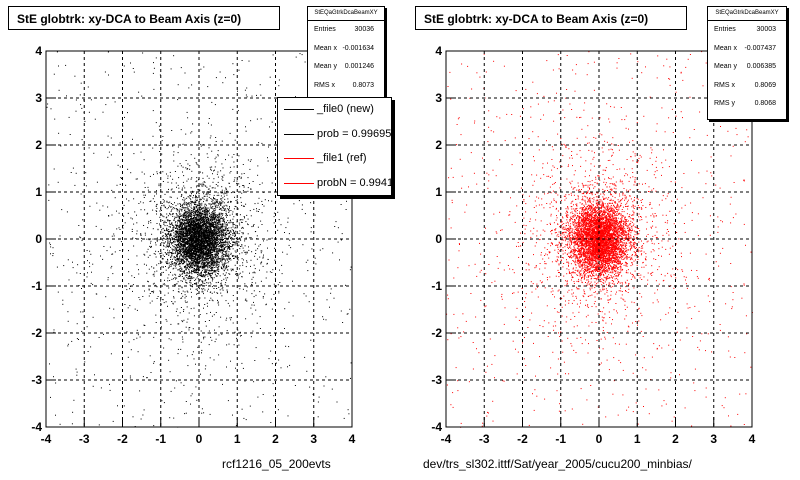  What do you see at coordinates (551, 18) in the screenshot?
I see `right-panel-title: StE globtrk: xy-DCA to Beam Axis (z=0)` at bounding box center [551, 18].